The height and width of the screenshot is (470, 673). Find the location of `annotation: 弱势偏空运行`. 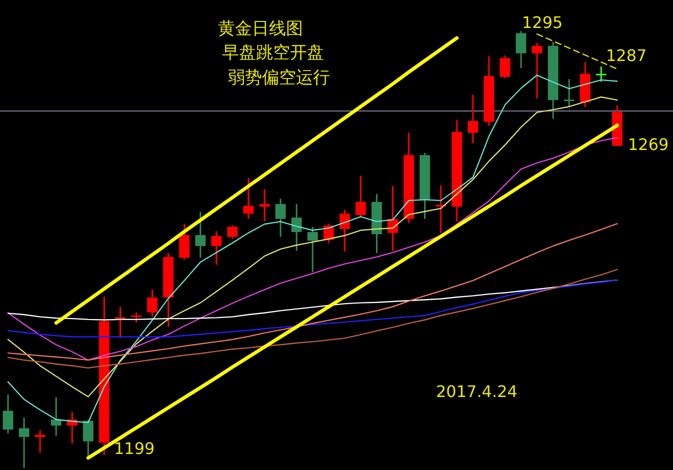

annotation: 弱势偏空运行 is located at coordinates (279, 78).